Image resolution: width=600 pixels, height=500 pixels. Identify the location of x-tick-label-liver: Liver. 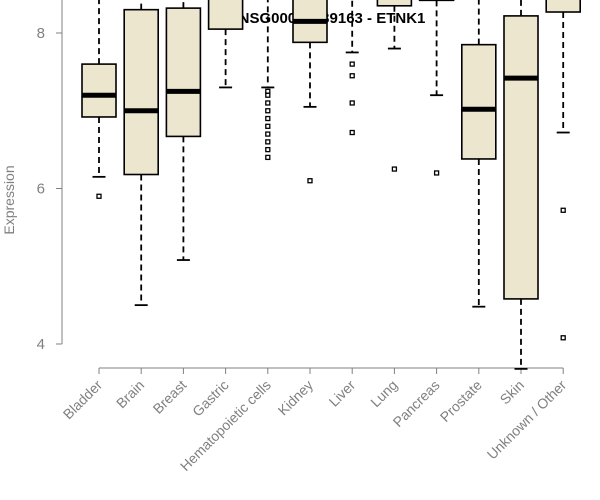
(342, 393).